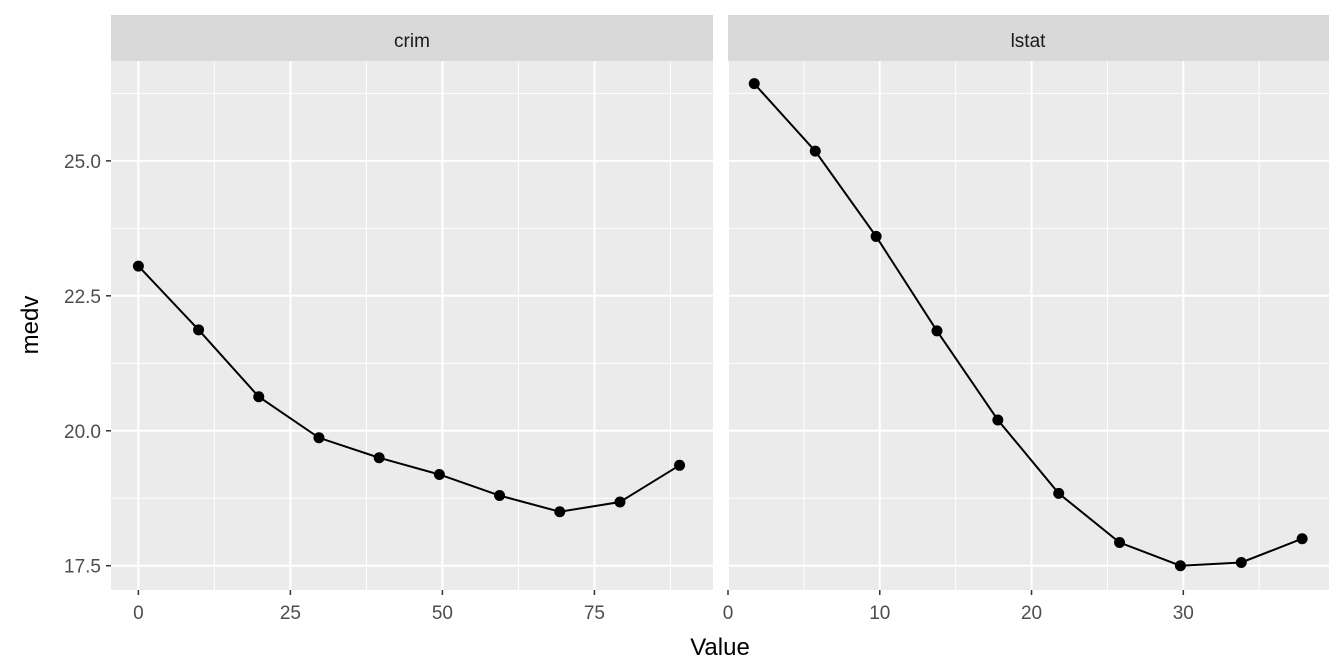  Describe the element at coordinates (594, 613) in the screenshot. I see `x-tick-label: 75` at that location.